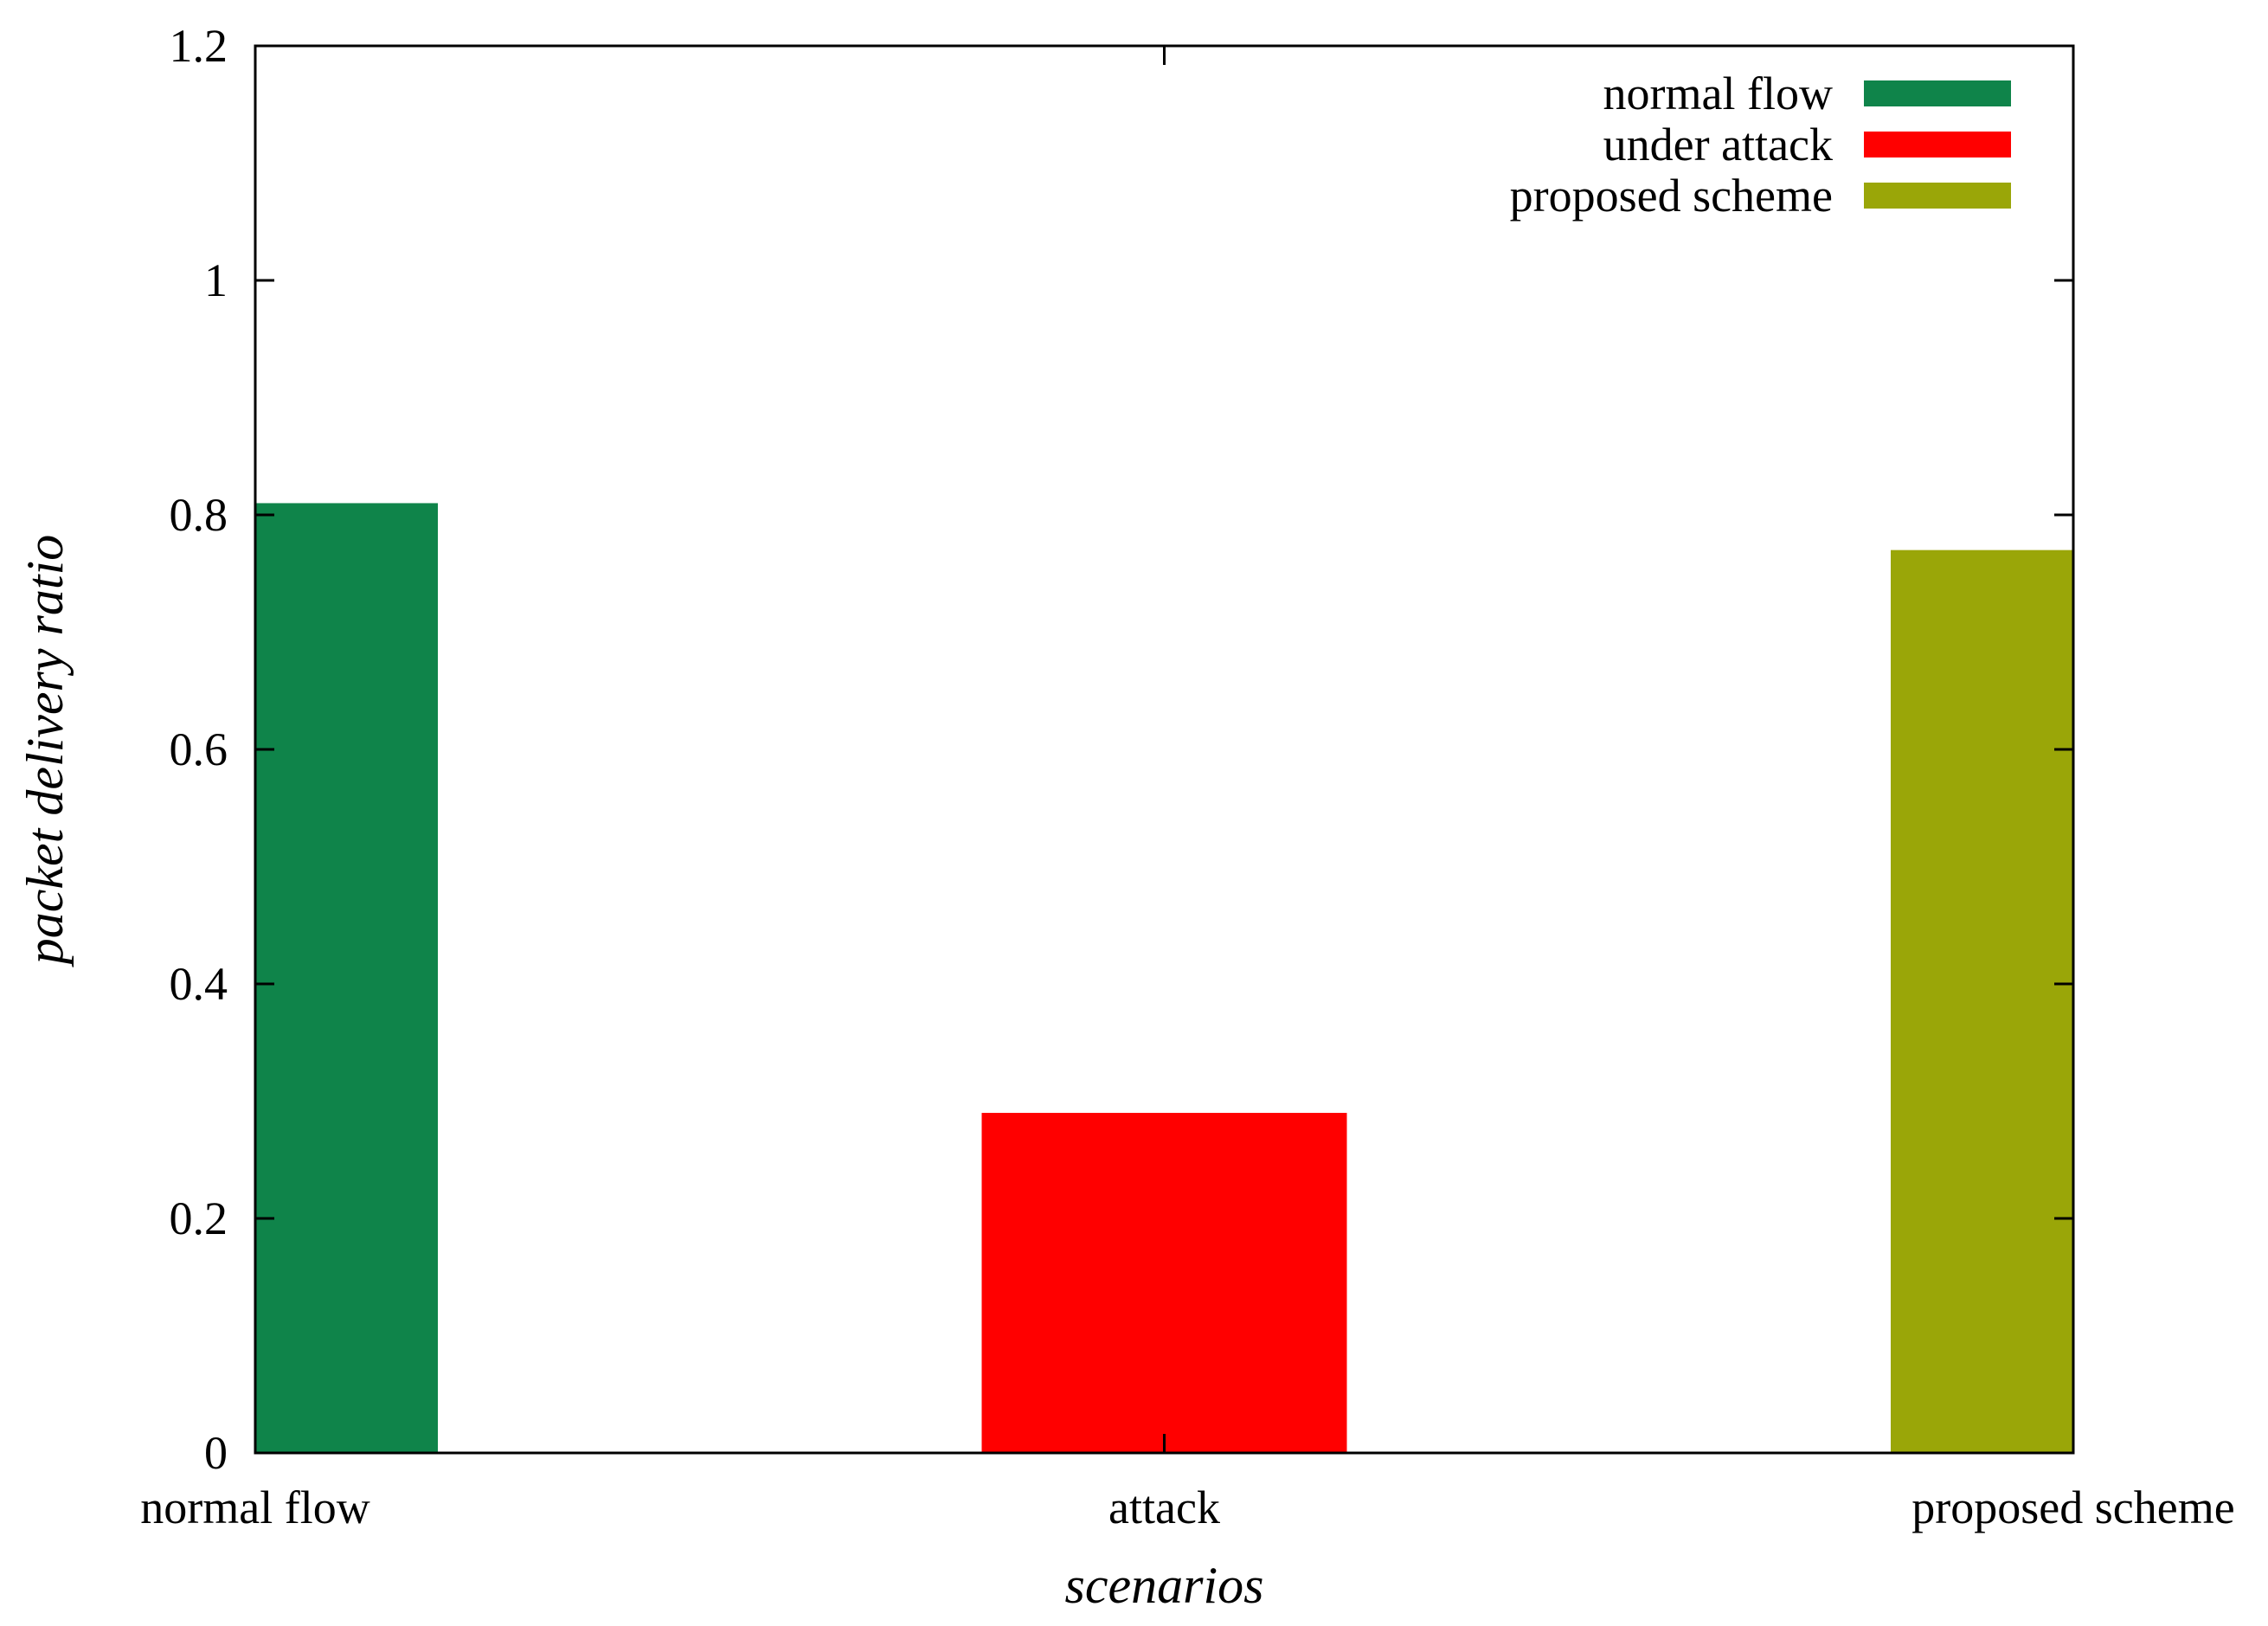 This screenshot has width=2268, height=1626. What do you see at coordinates (2072, 1507) in the screenshot?
I see `x-tick-label: proposed scheme` at bounding box center [2072, 1507].